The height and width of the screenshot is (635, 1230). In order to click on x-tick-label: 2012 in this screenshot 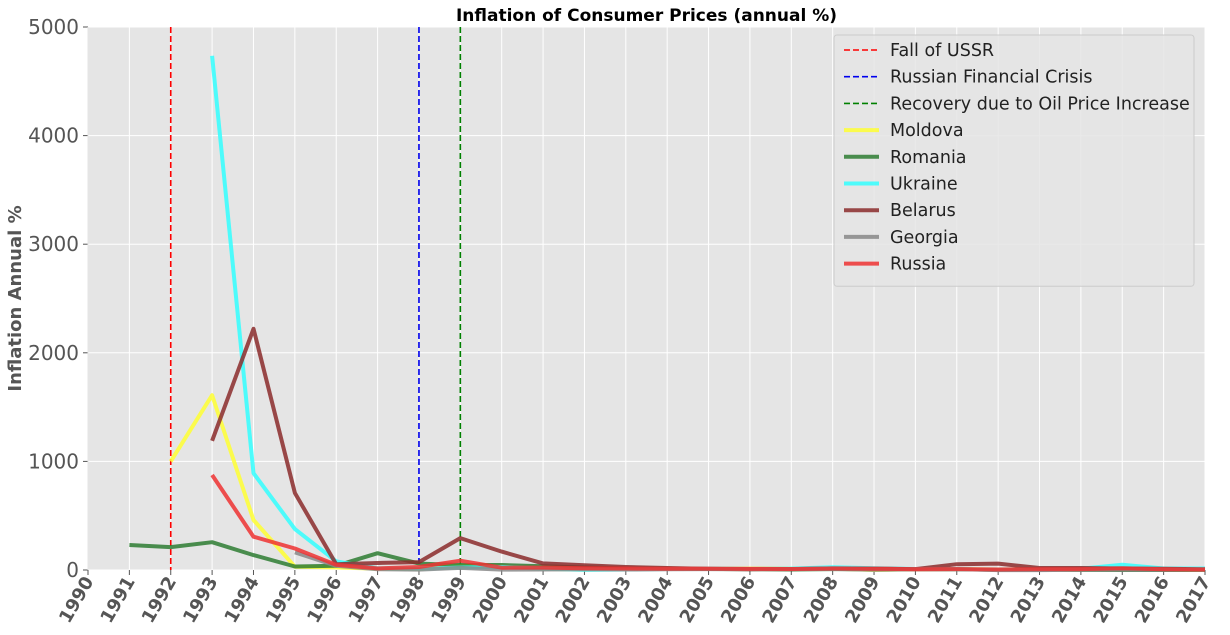, I will do `click(986, 600)`.